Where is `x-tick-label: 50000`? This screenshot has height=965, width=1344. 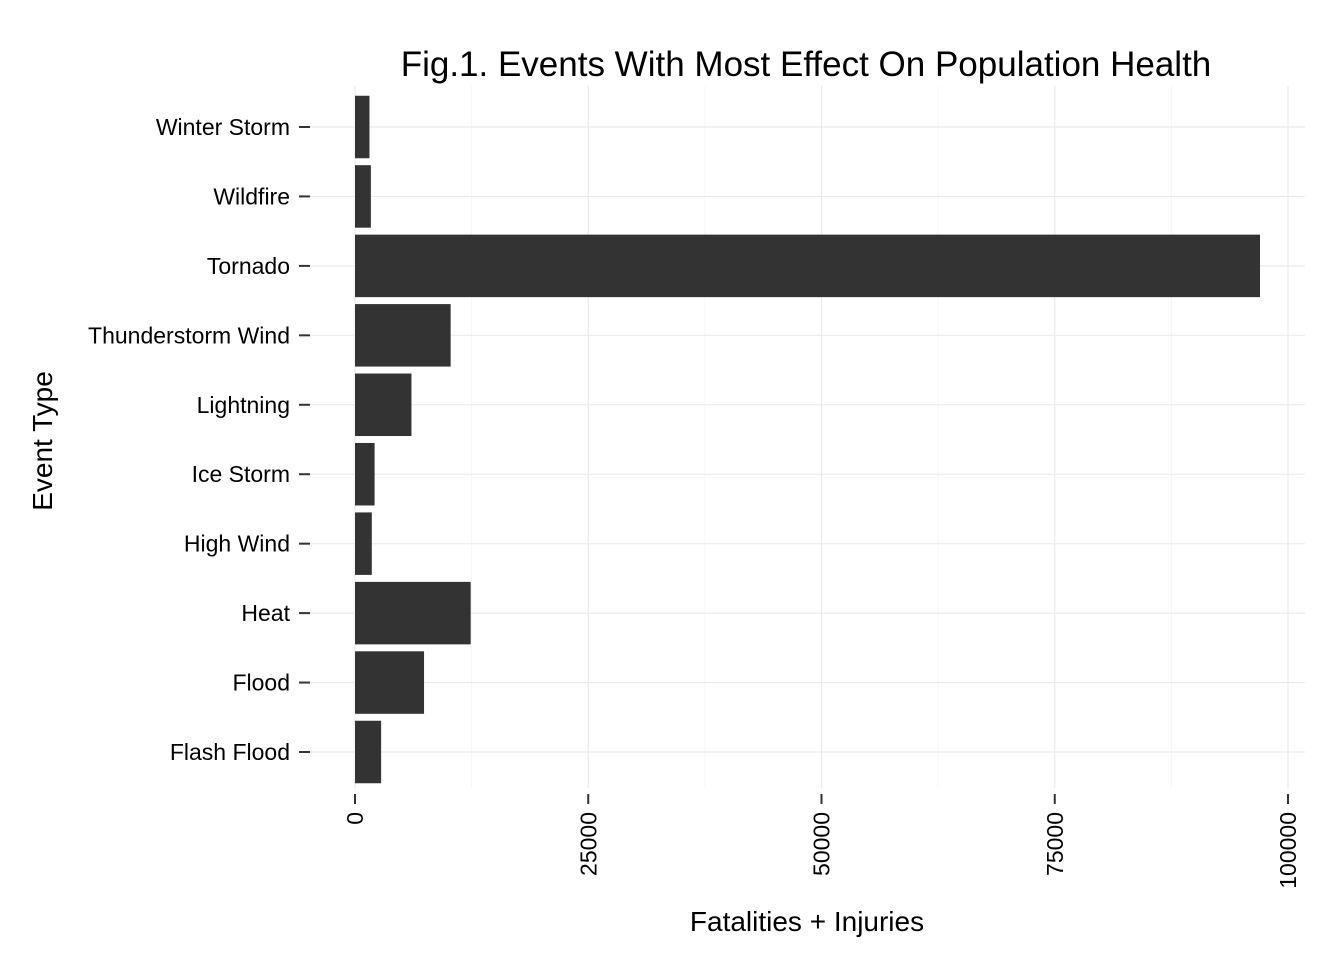
x-tick-label: 50000 is located at coordinates (822, 844).